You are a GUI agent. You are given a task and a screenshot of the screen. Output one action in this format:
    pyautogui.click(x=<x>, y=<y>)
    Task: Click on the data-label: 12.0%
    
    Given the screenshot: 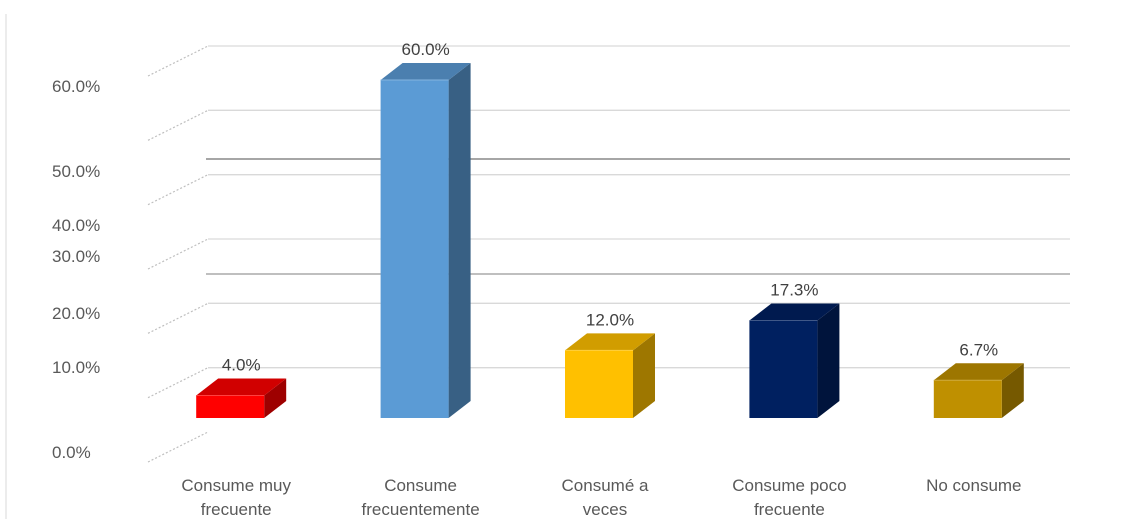 What is the action you would take?
    pyautogui.click(x=610, y=319)
    